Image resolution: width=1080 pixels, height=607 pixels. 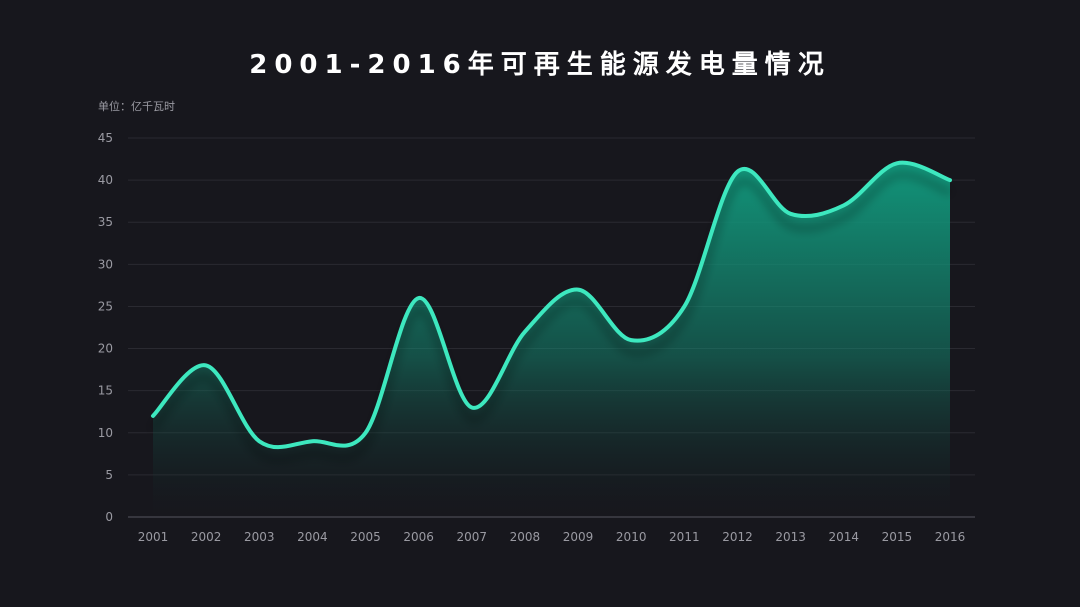 I want to click on x-tick-label: 2010, so click(x=631, y=537).